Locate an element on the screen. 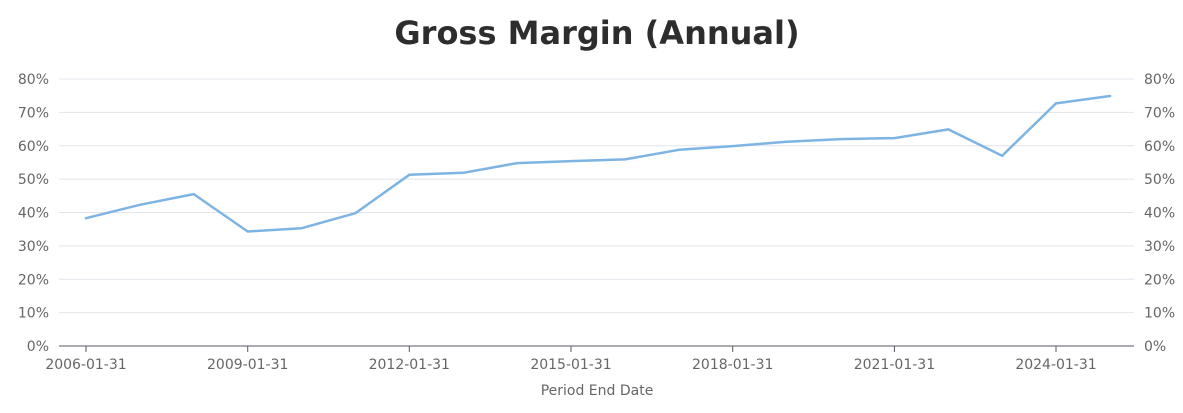 This screenshot has height=413, width=1183. y-tick-label-left: 40% is located at coordinates (33, 214).